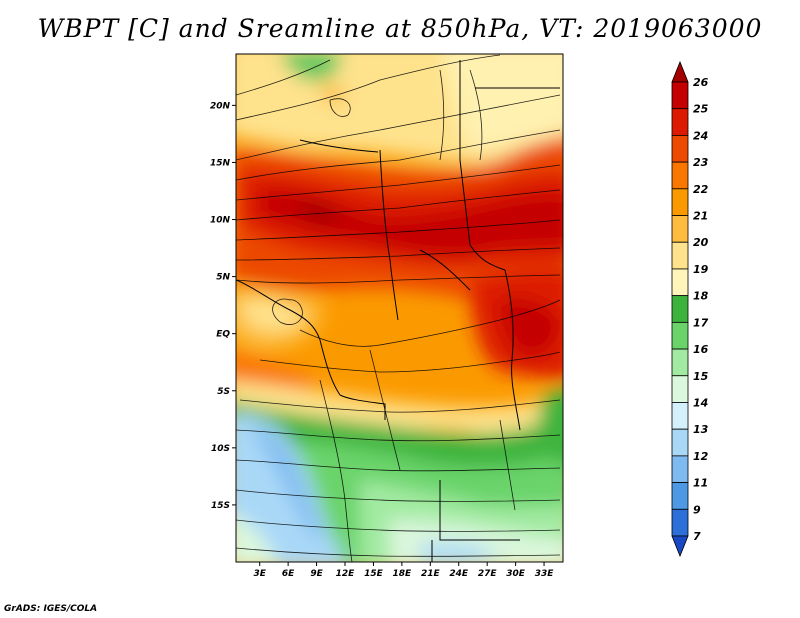 The width and height of the screenshot is (800, 618). I want to click on lon-tick-label: 12E, so click(346, 574).